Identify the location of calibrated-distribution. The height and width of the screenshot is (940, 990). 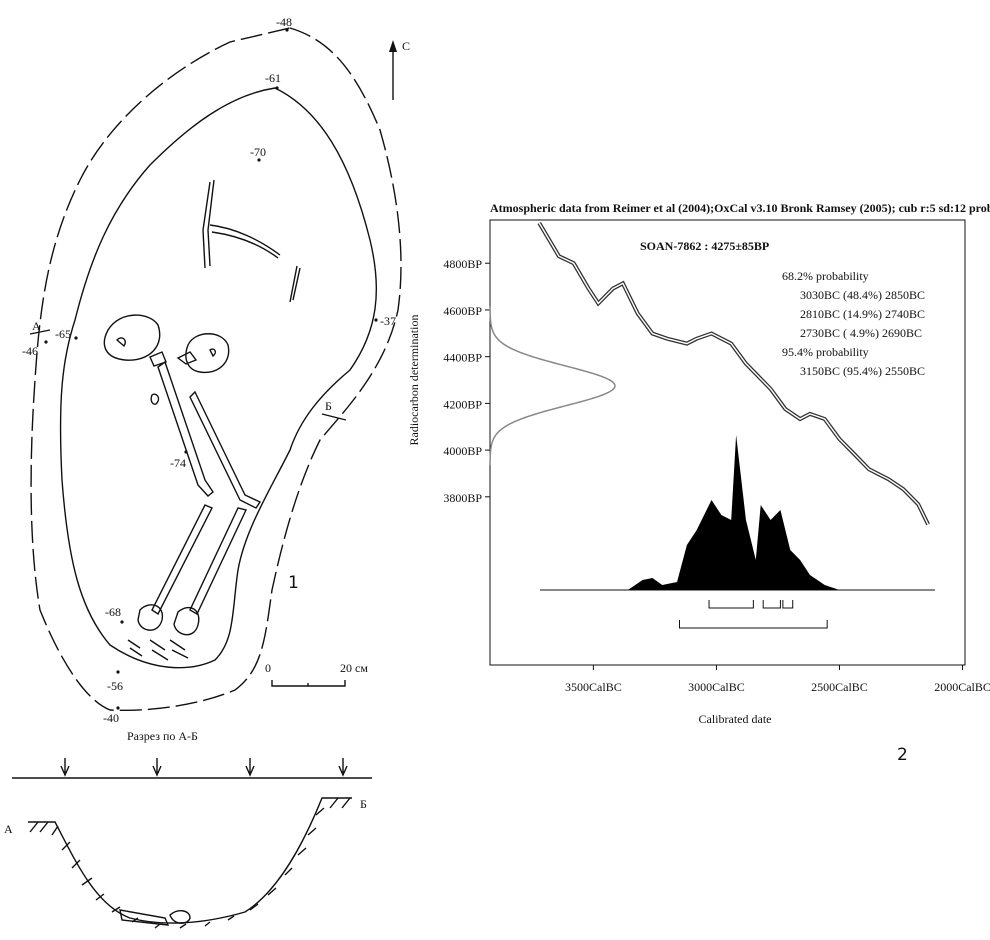
(733, 512).